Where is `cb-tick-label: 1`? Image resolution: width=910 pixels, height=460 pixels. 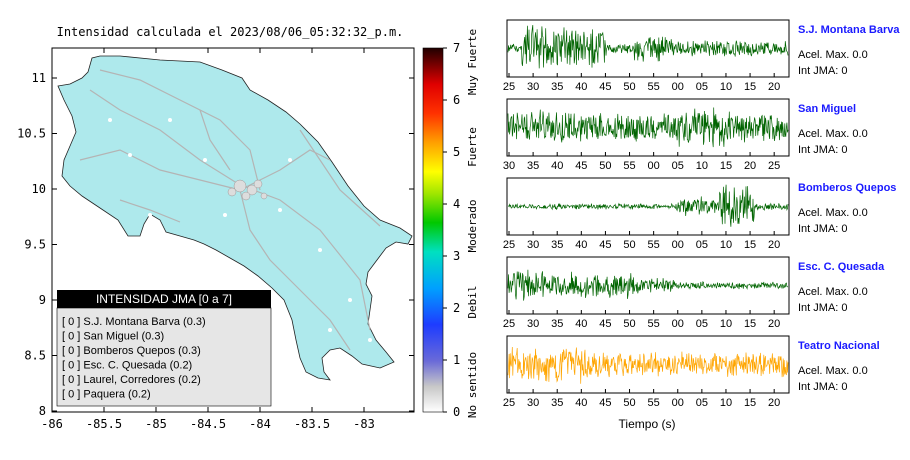
cb-tick-label: 1 is located at coordinates (456, 360).